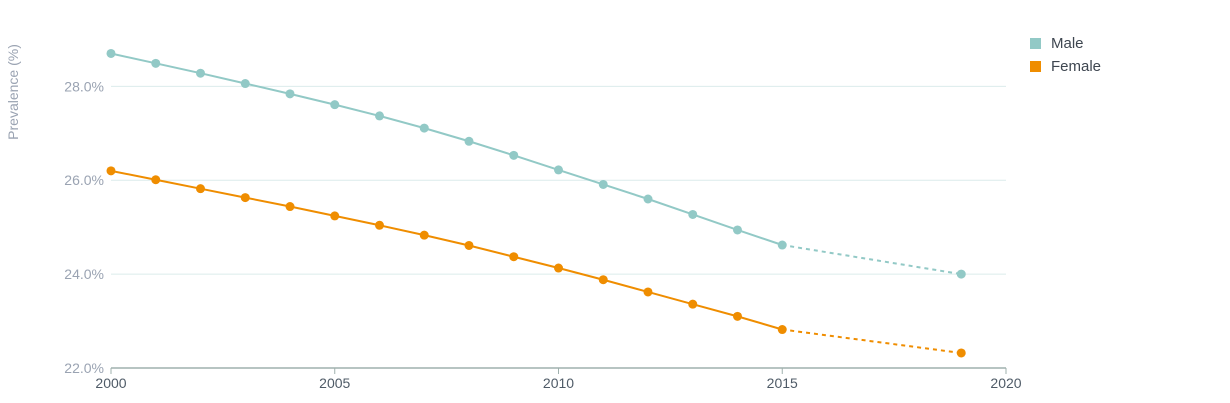  I want to click on x-tick-label: 2020, so click(1005, 383).